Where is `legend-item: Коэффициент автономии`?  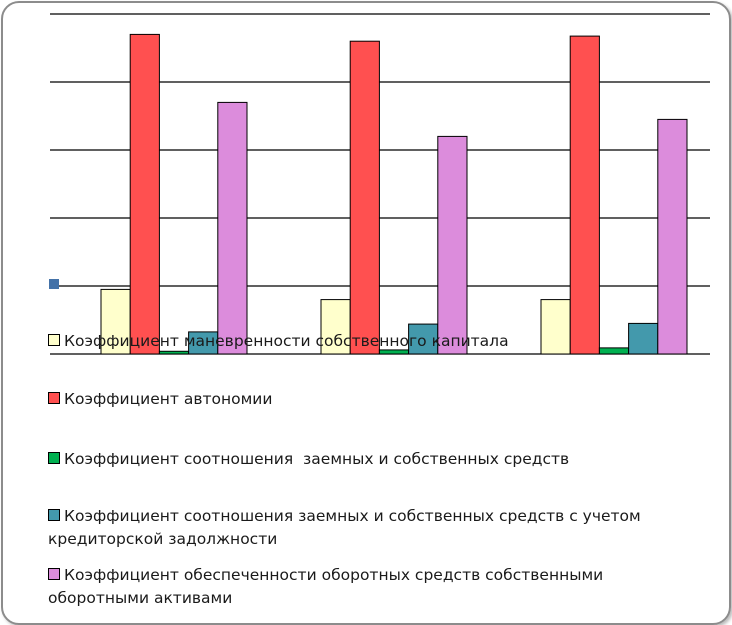 legend-item: Коэффициент автономии is located at coordinates (378, 399).